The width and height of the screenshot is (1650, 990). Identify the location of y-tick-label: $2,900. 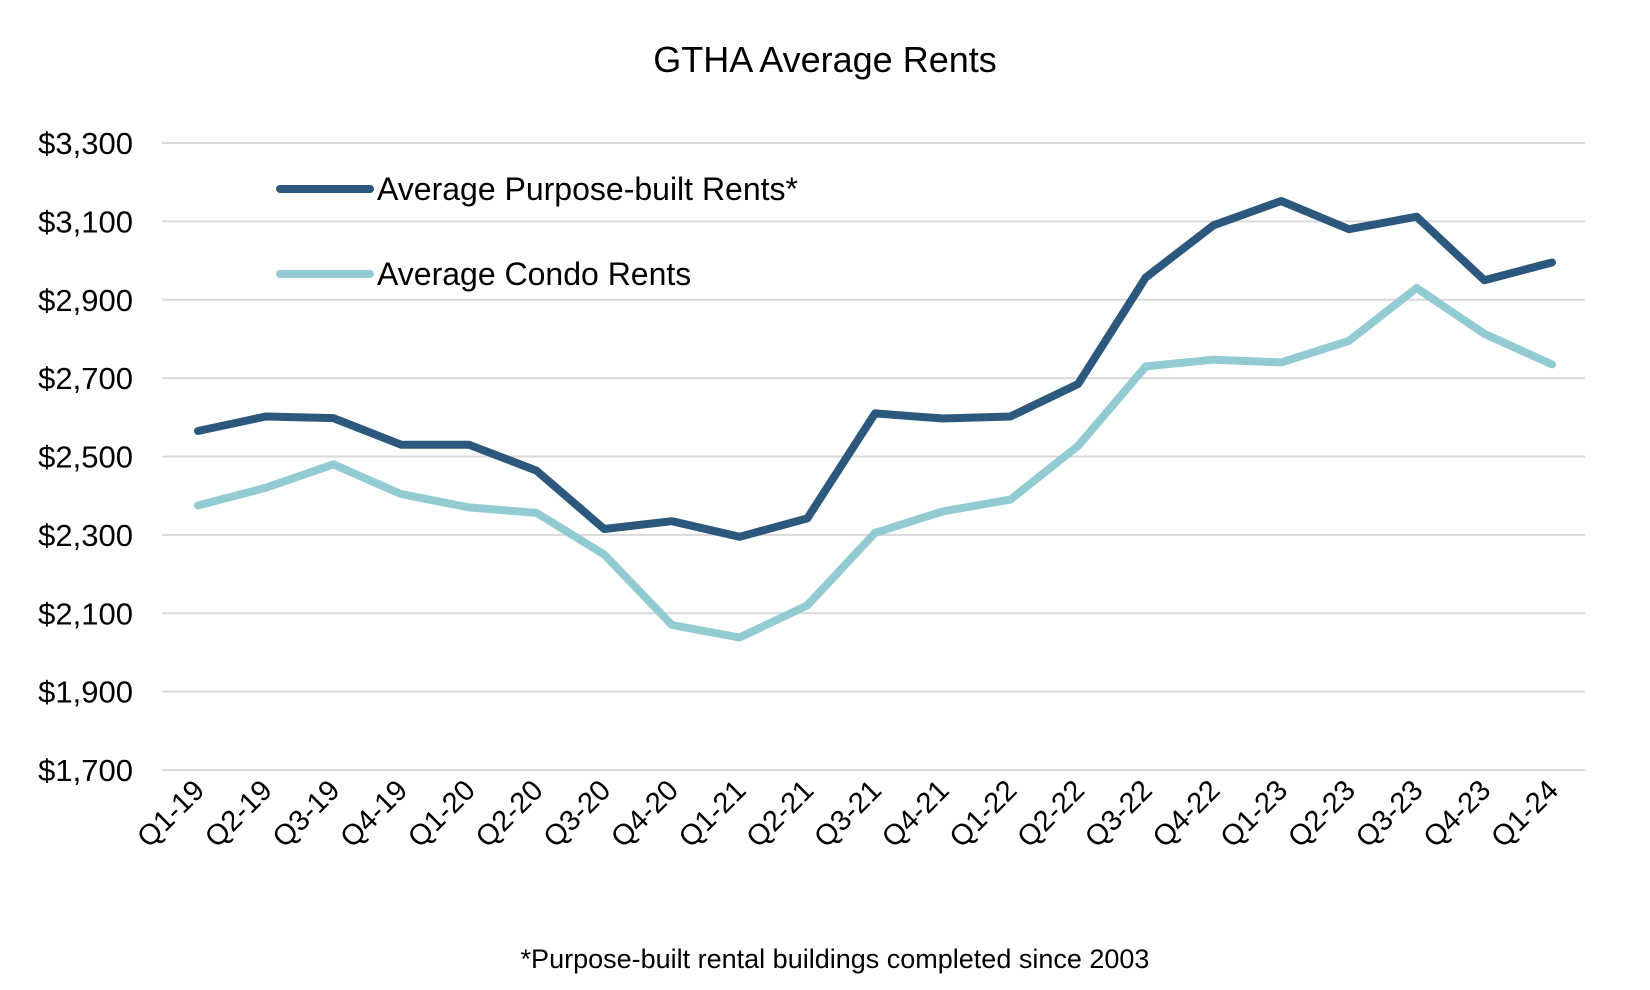
(85, 300).